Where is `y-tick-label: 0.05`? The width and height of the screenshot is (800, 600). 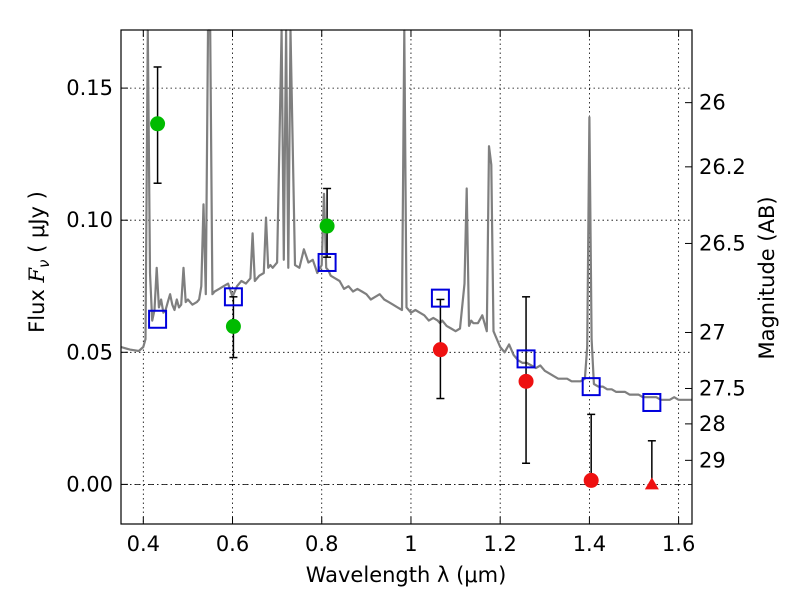 y-tick-label: 0.05 is located at coordinates (89, 352).